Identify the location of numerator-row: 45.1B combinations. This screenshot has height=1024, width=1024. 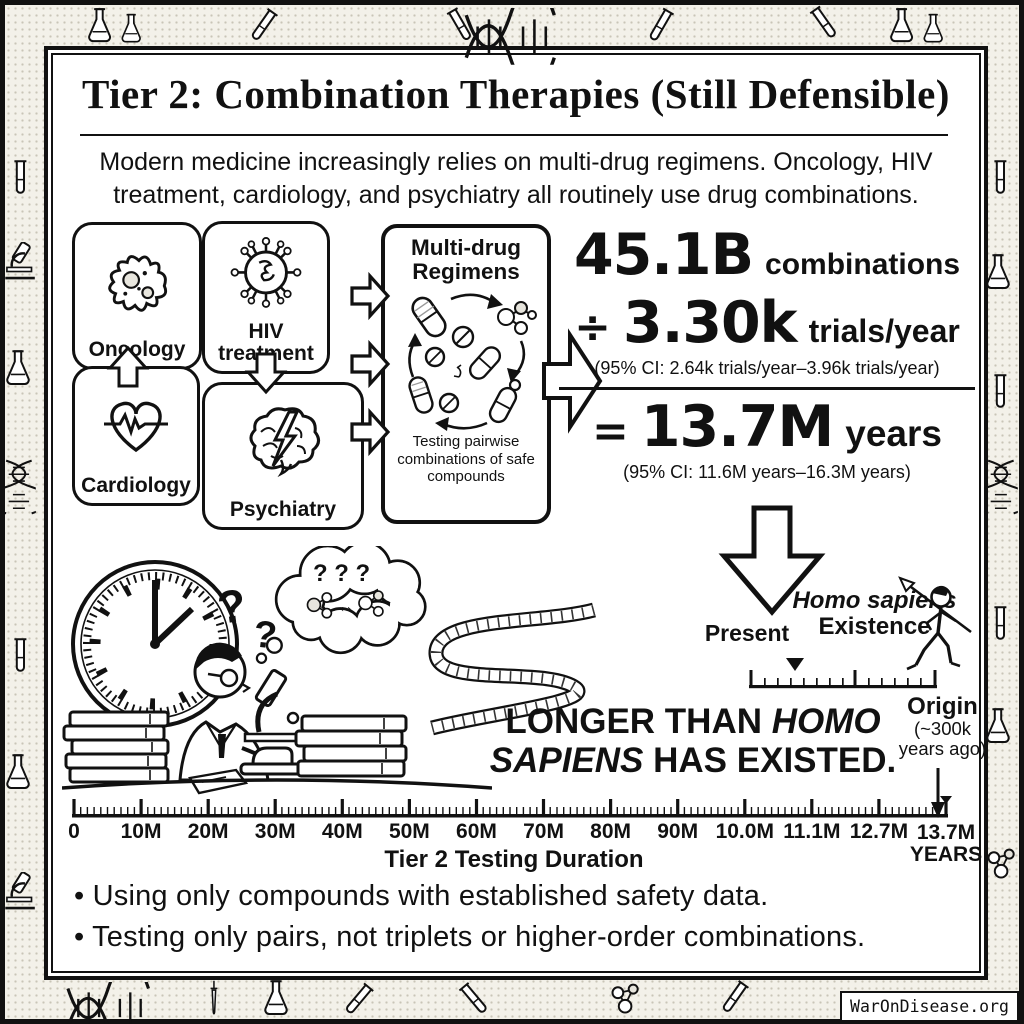
(767, 255).